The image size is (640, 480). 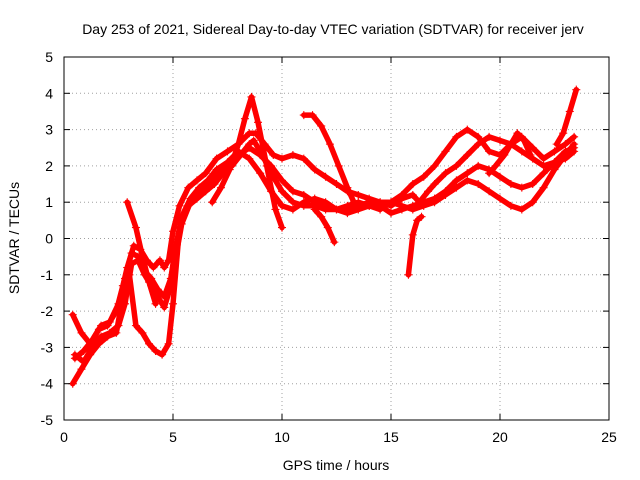 What do you see at coordinates (173, 437) in the screenshot?
I see `x-tick-label: 5` at bounding box center [173, 437].